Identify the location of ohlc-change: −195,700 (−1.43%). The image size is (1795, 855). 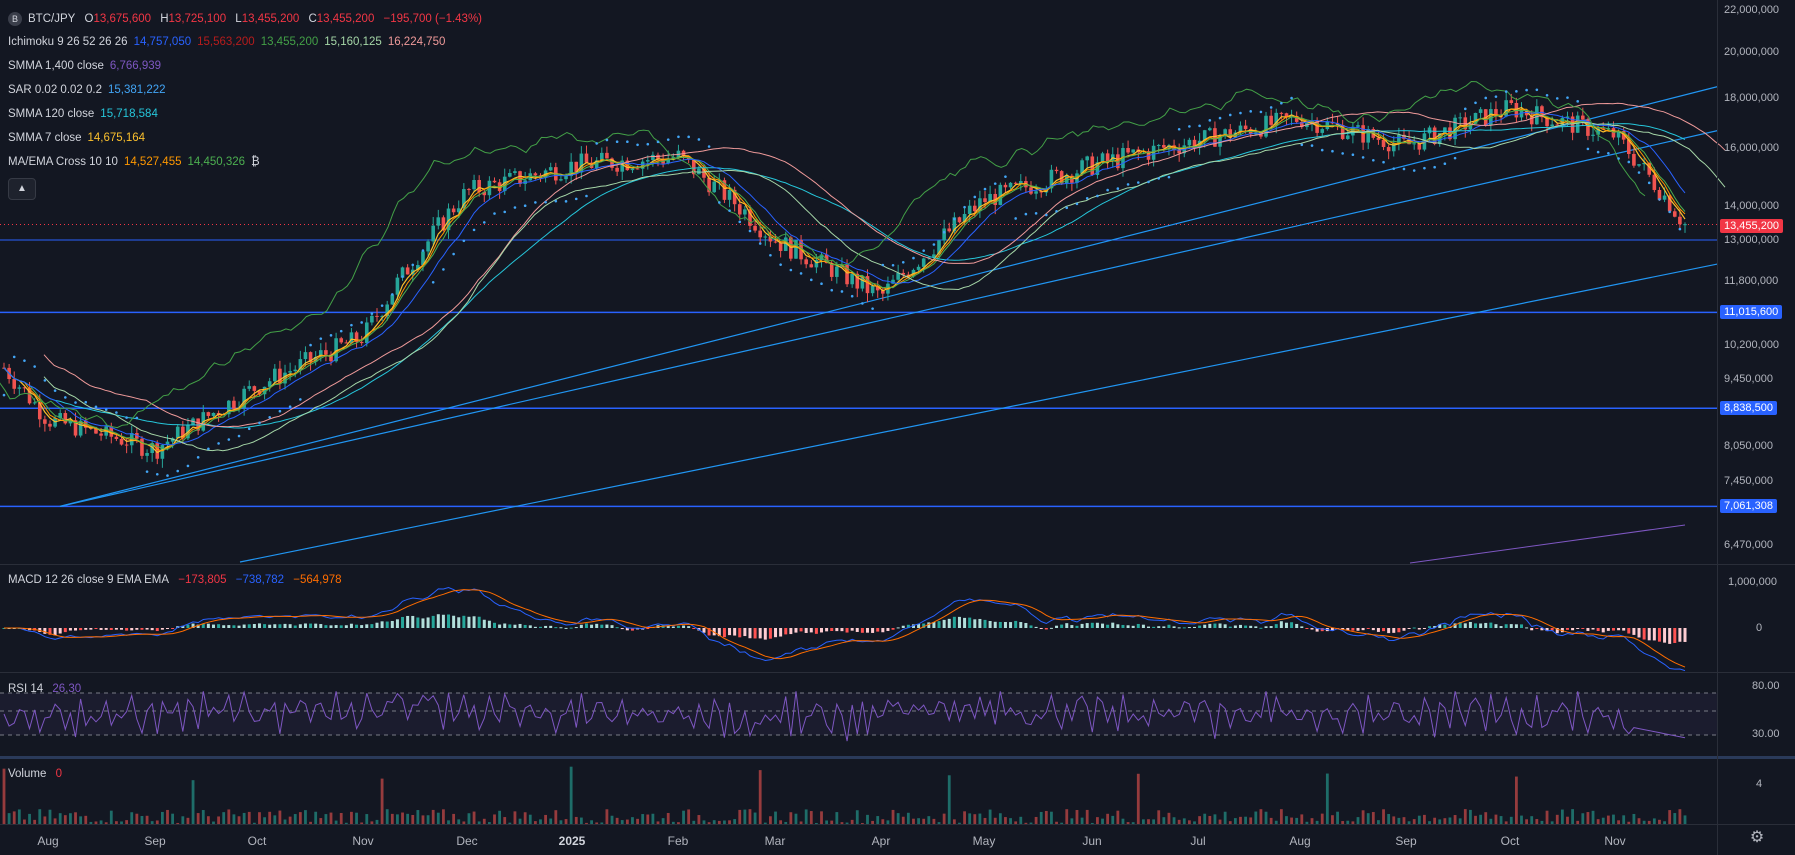
(433, 19).